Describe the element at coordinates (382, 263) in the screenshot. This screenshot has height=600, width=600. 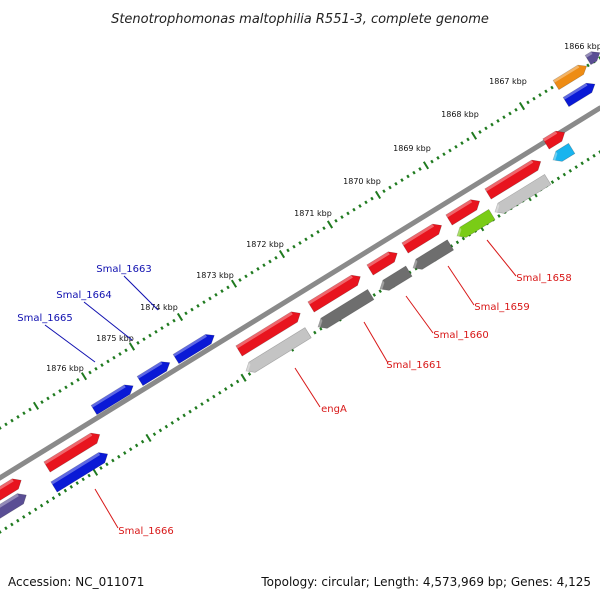
I see `feature-smal-1660-red` at that location.